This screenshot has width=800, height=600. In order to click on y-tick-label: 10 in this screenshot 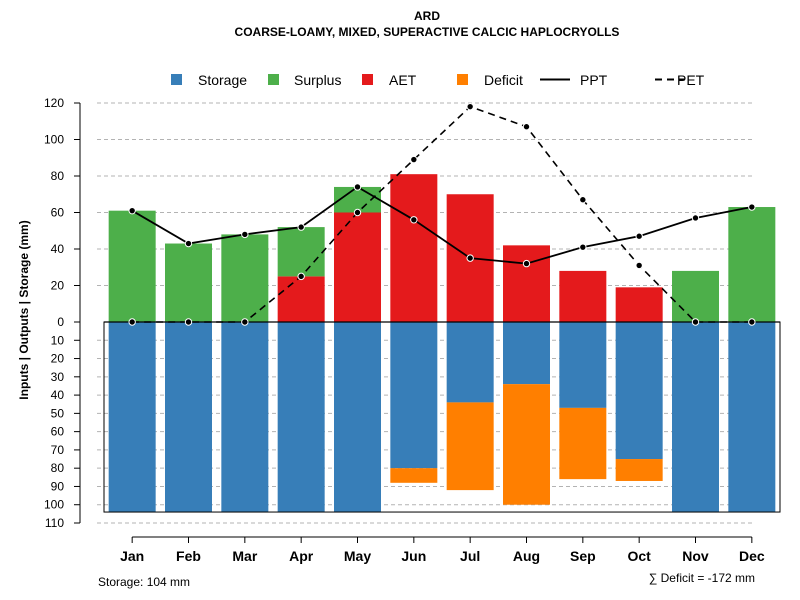, I will do `click(58, 340)`.